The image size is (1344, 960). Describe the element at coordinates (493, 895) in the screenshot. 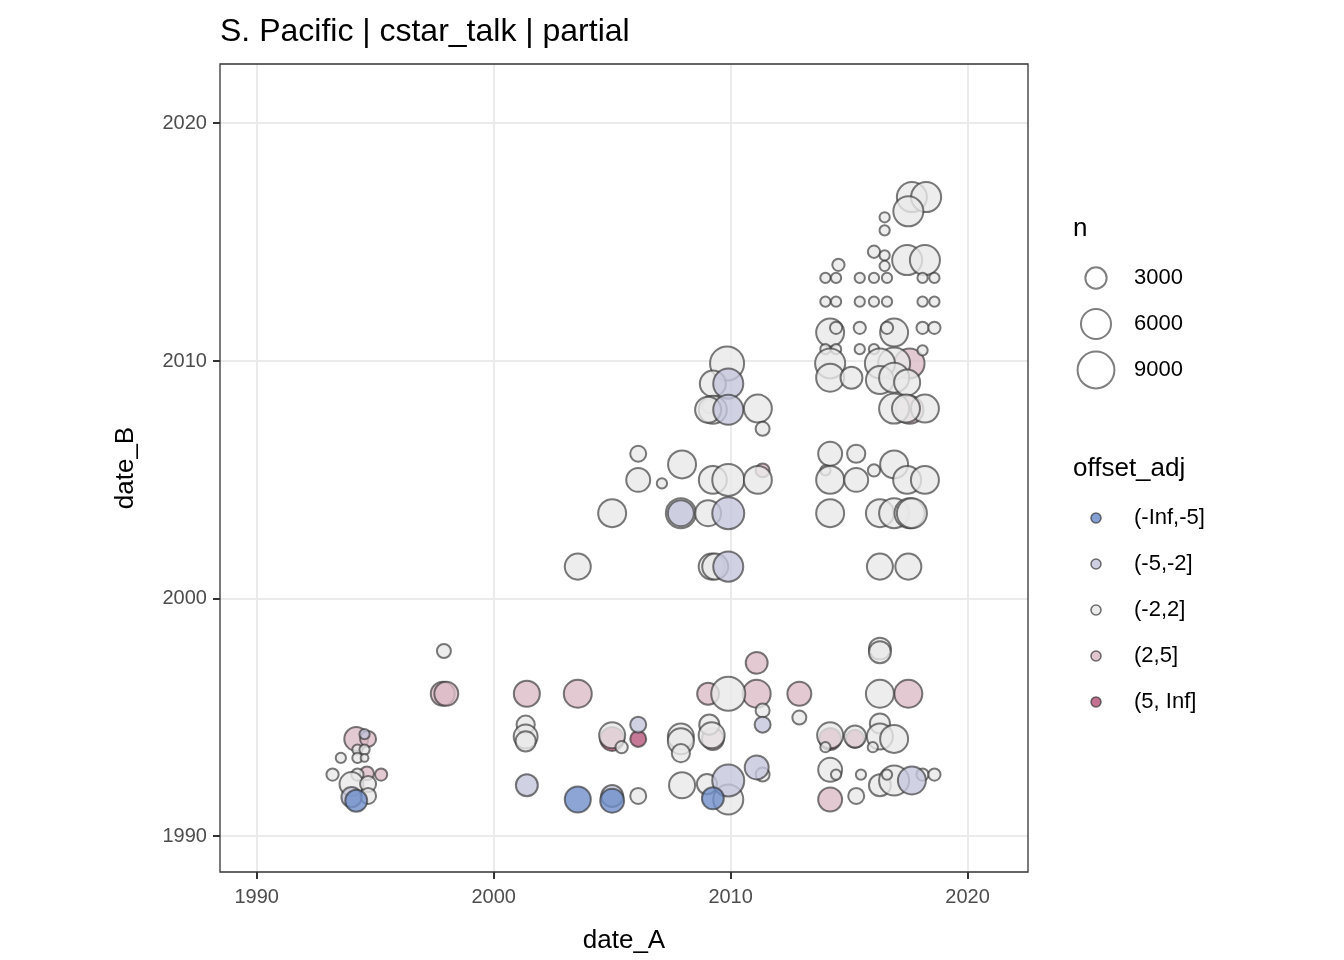

I see `x-tick-label: 2000` at that location.